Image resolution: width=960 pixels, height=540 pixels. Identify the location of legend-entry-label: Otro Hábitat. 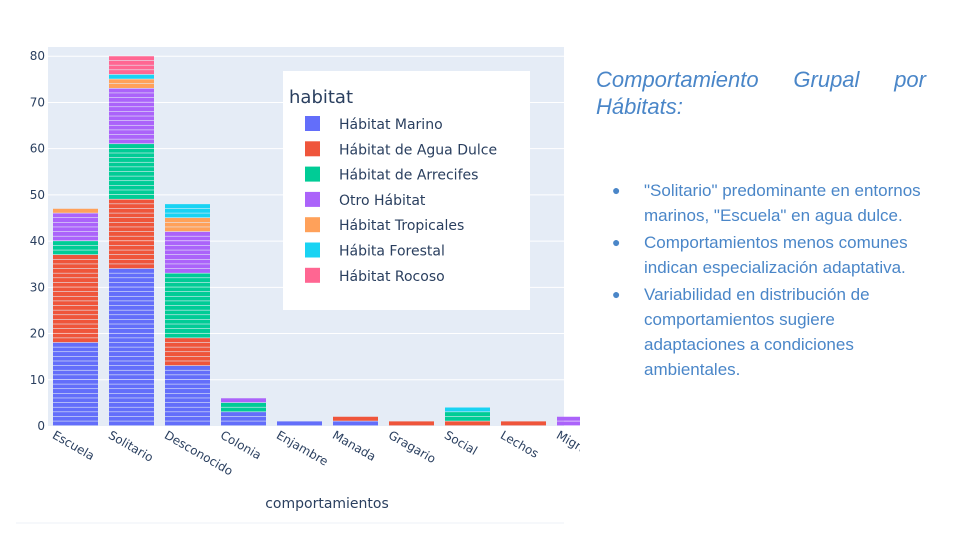
(382, 201).